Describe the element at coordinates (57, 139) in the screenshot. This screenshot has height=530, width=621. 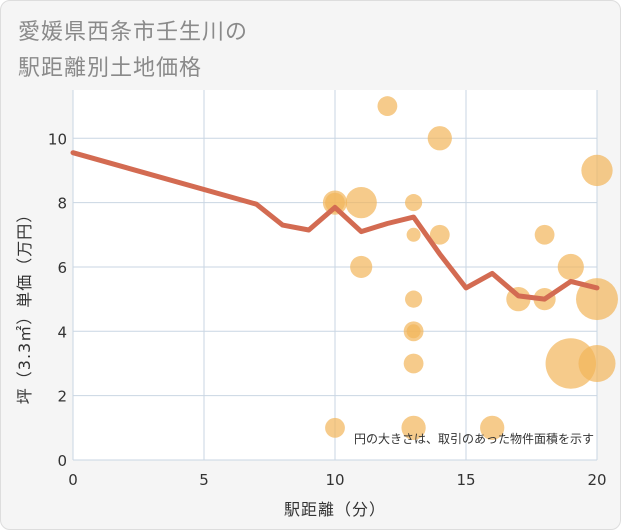
I see `y-tick-label: 10` at that location.